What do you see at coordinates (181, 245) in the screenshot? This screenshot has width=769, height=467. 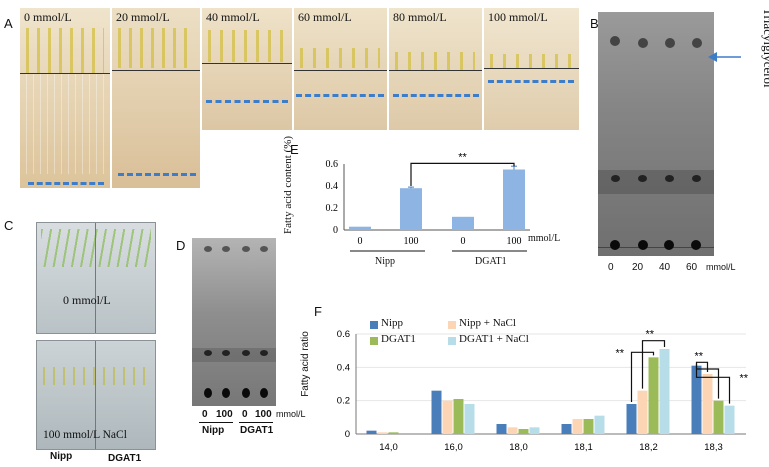 I see `panel-label-d: D` at bounding box center [181, 245].